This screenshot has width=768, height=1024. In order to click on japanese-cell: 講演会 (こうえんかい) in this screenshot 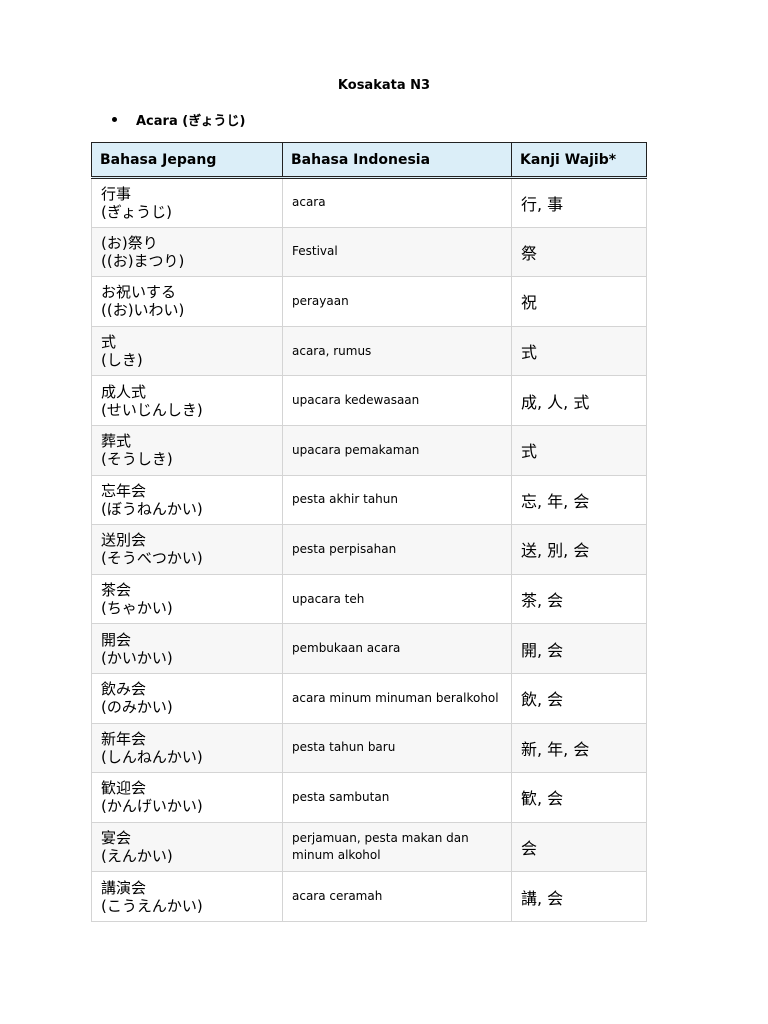, I will do `click(187, 896)`.